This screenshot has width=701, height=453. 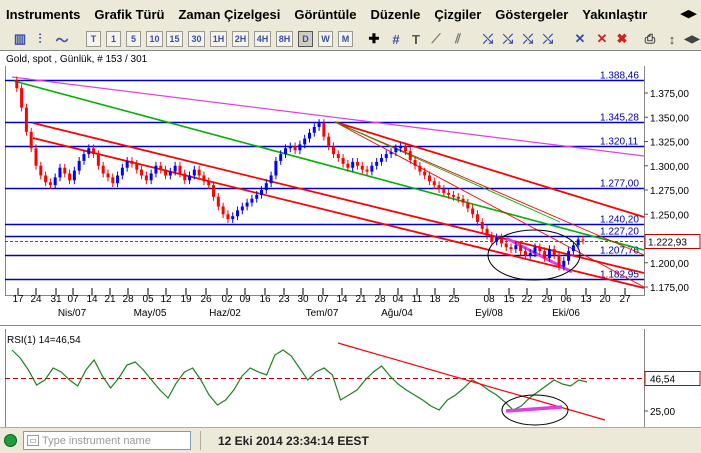 I want to click on rsi-value-label: 46,54, so click(x=662, y=380).